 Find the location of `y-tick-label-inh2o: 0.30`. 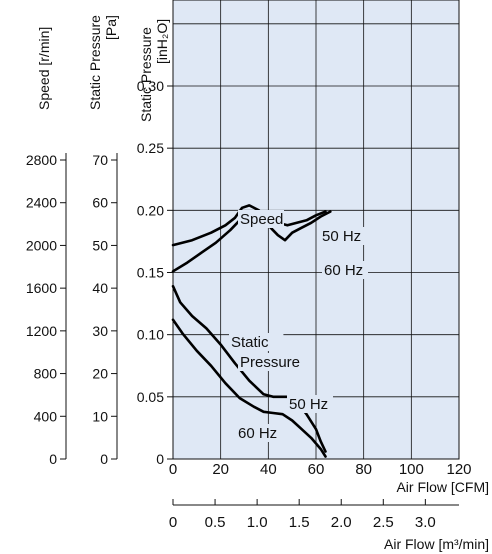

y-tick-label-inh2o: 0.30 is located at coordinates (150, 86).